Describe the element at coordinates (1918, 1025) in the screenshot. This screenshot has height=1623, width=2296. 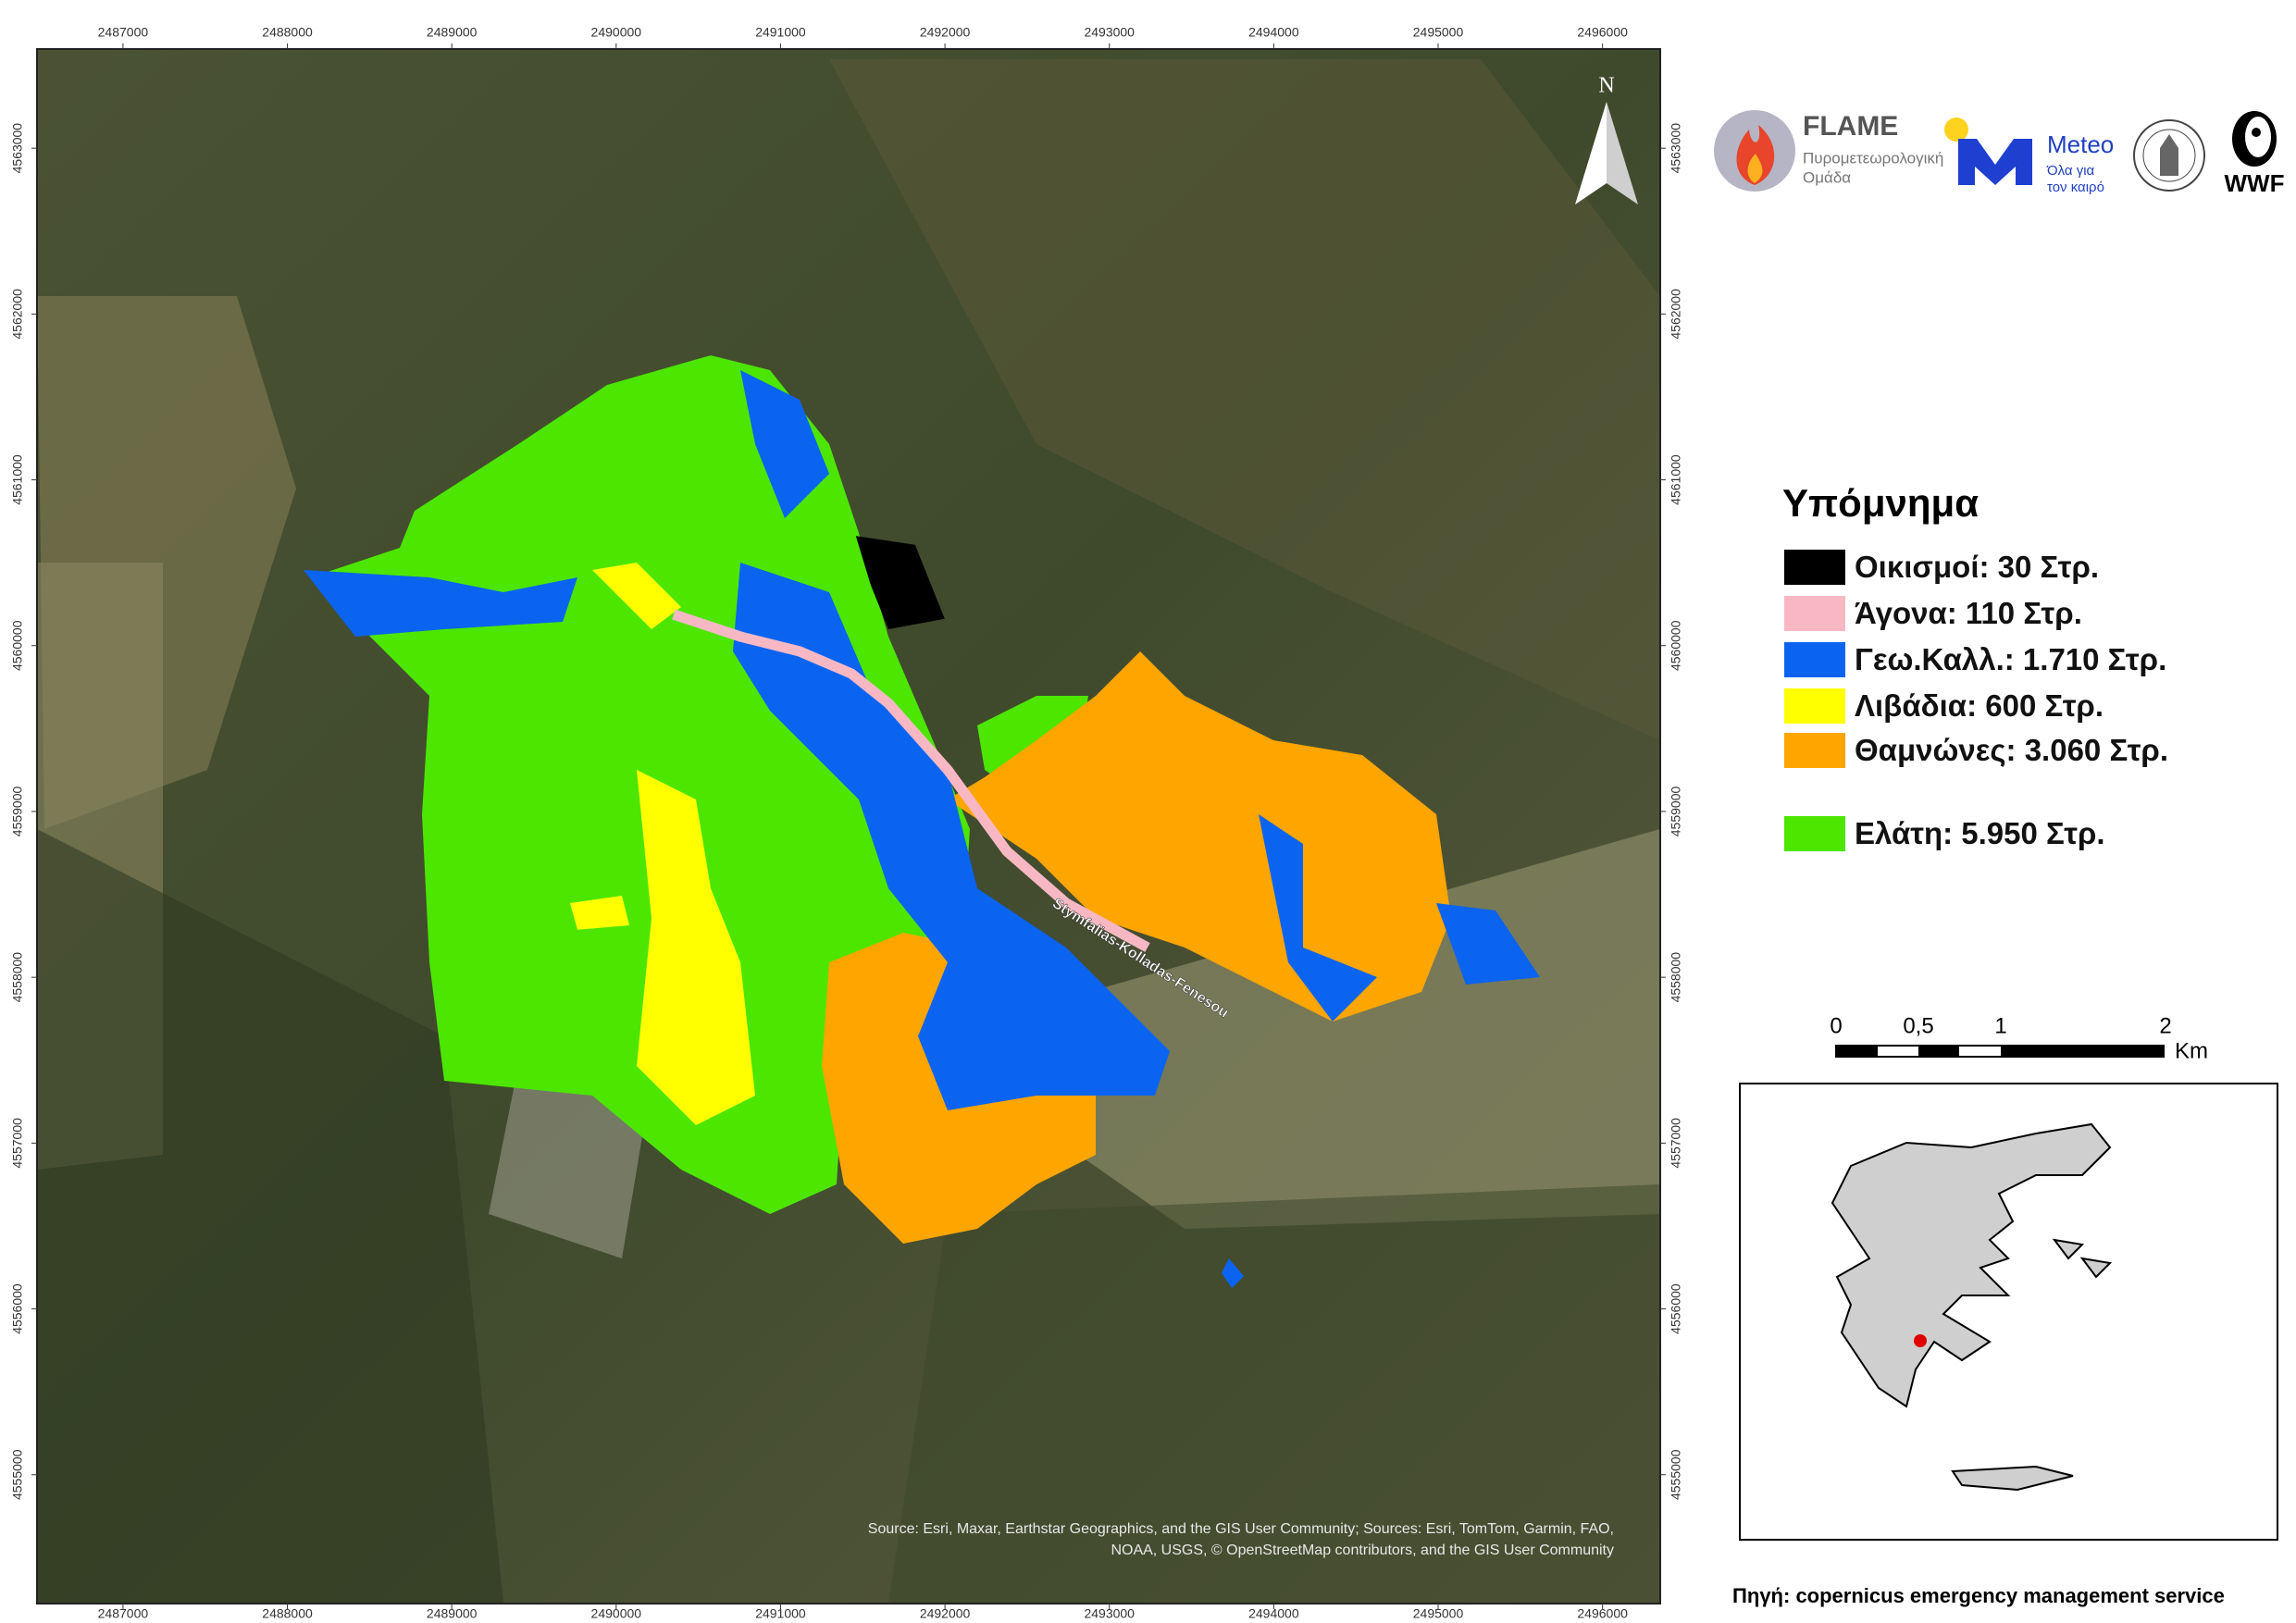
I see `scale-label: 0,5` at that location.